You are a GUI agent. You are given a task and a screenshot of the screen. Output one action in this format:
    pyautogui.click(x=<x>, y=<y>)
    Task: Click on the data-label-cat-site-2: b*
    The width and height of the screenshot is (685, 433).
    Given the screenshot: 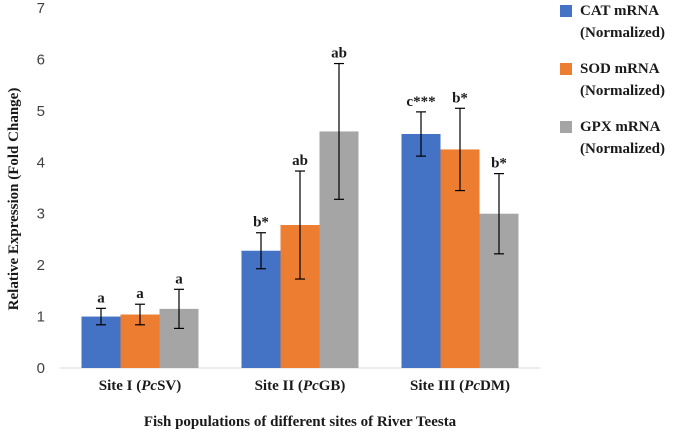 What is the action you would take?
    pyautogui.click(x=261, y=223)
    